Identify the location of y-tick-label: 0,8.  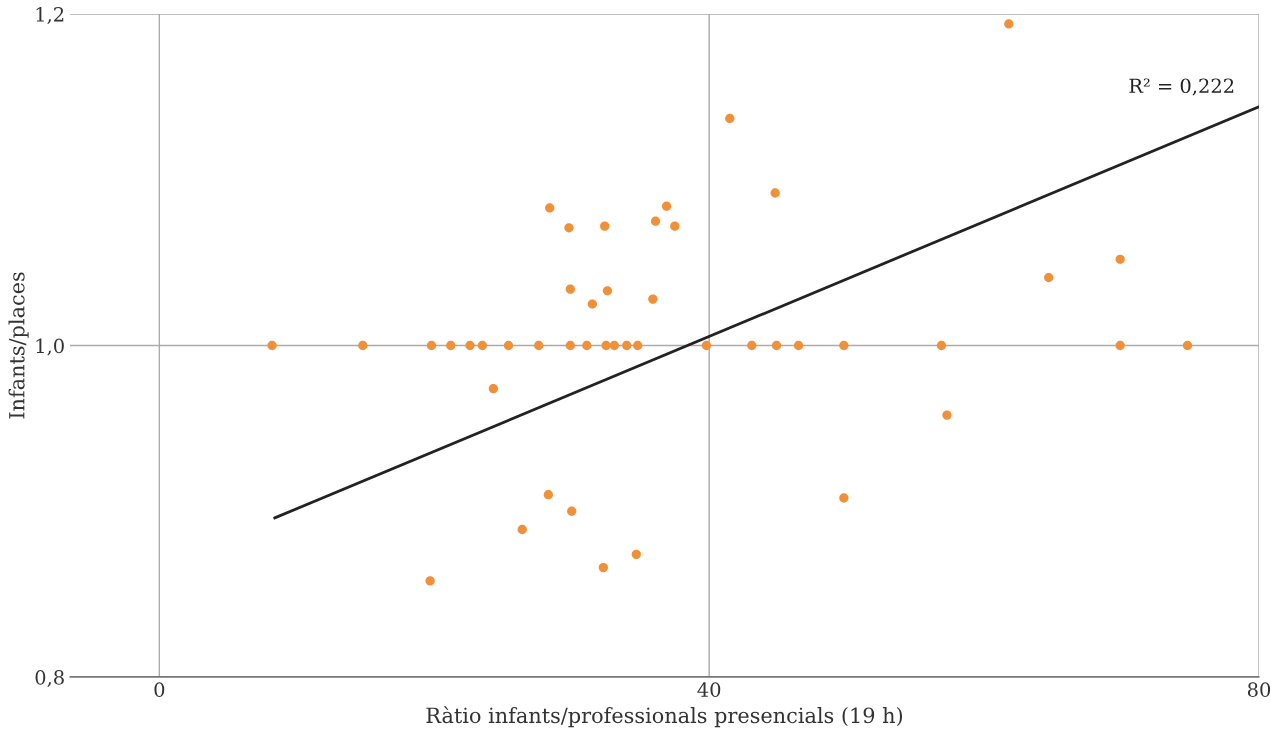
(49, 678).